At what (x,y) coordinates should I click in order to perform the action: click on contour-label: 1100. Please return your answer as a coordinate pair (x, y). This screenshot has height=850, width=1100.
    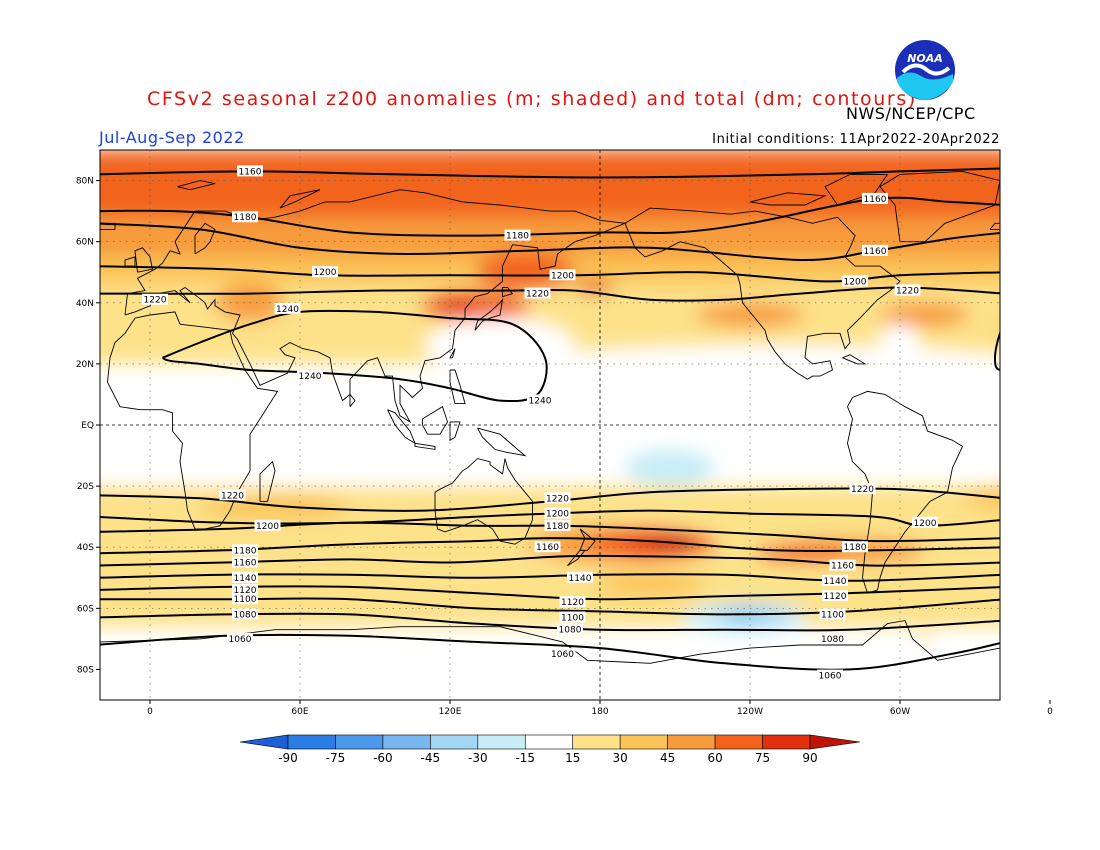
    Looking at the image, I should click on (832, 615).